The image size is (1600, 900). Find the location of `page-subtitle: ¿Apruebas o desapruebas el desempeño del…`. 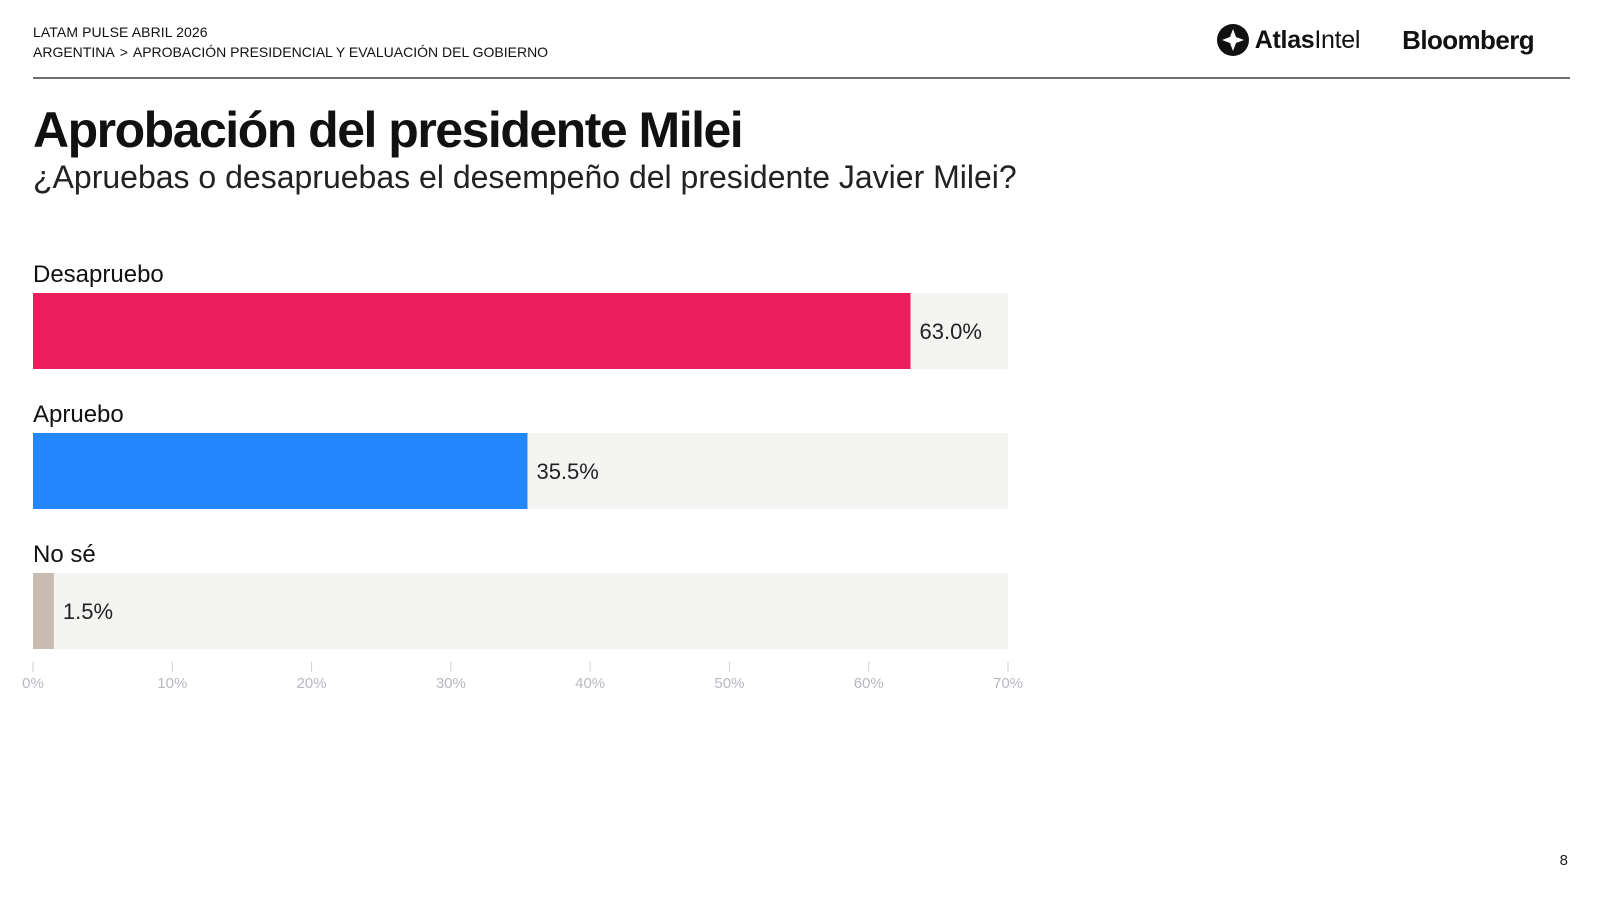

page-subtitle: ¿Apruebas o desapruebas el desempeño del… is located at coordinates (525, 177).